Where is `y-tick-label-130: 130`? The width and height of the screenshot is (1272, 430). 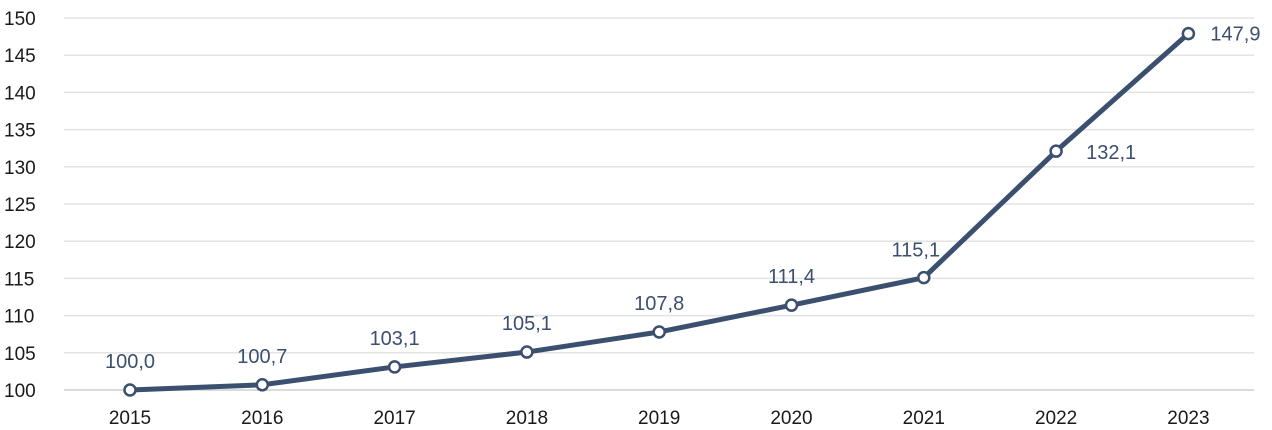
y-tick-label-130: 130 is located at coordinates (20, 168).